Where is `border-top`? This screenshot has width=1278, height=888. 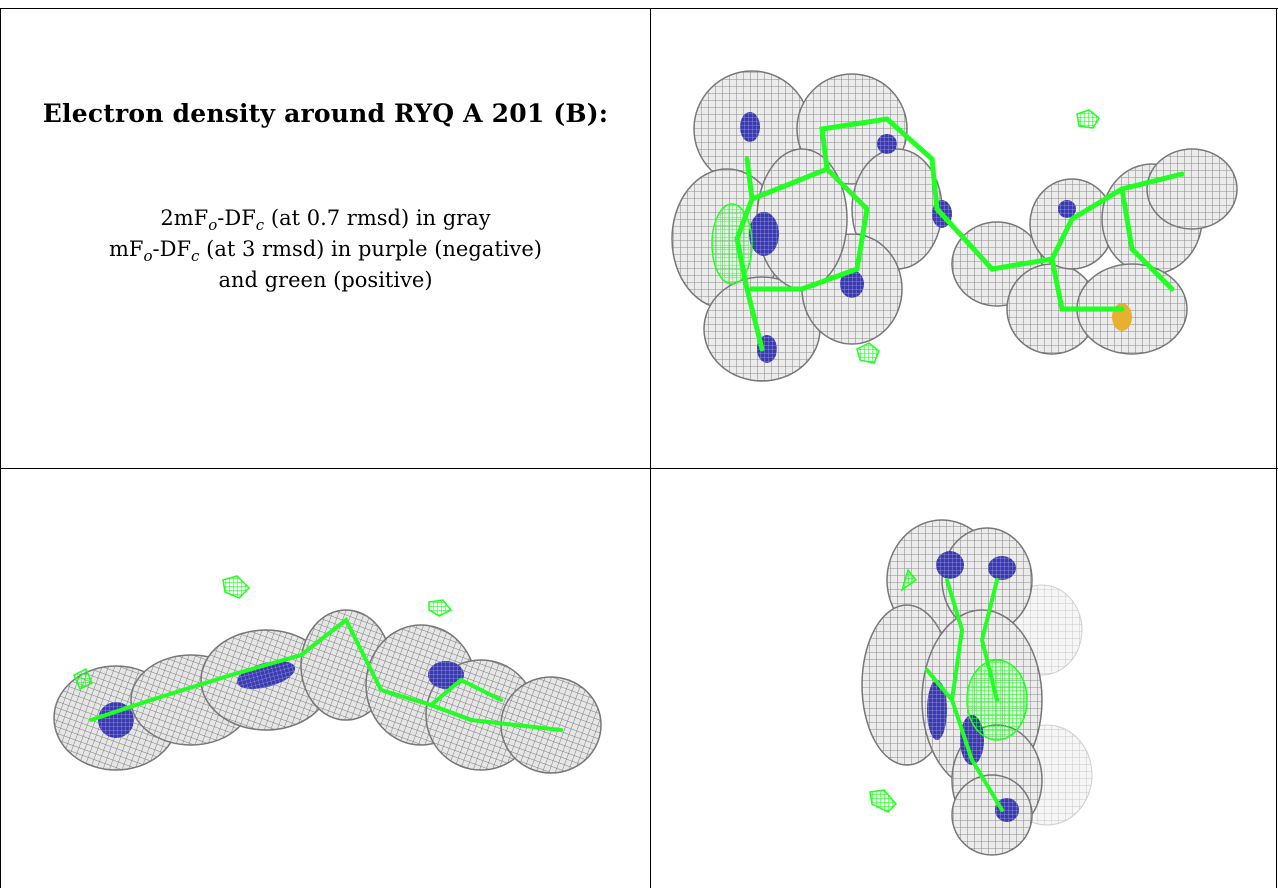
border-top is located at coordinates (639, 8).